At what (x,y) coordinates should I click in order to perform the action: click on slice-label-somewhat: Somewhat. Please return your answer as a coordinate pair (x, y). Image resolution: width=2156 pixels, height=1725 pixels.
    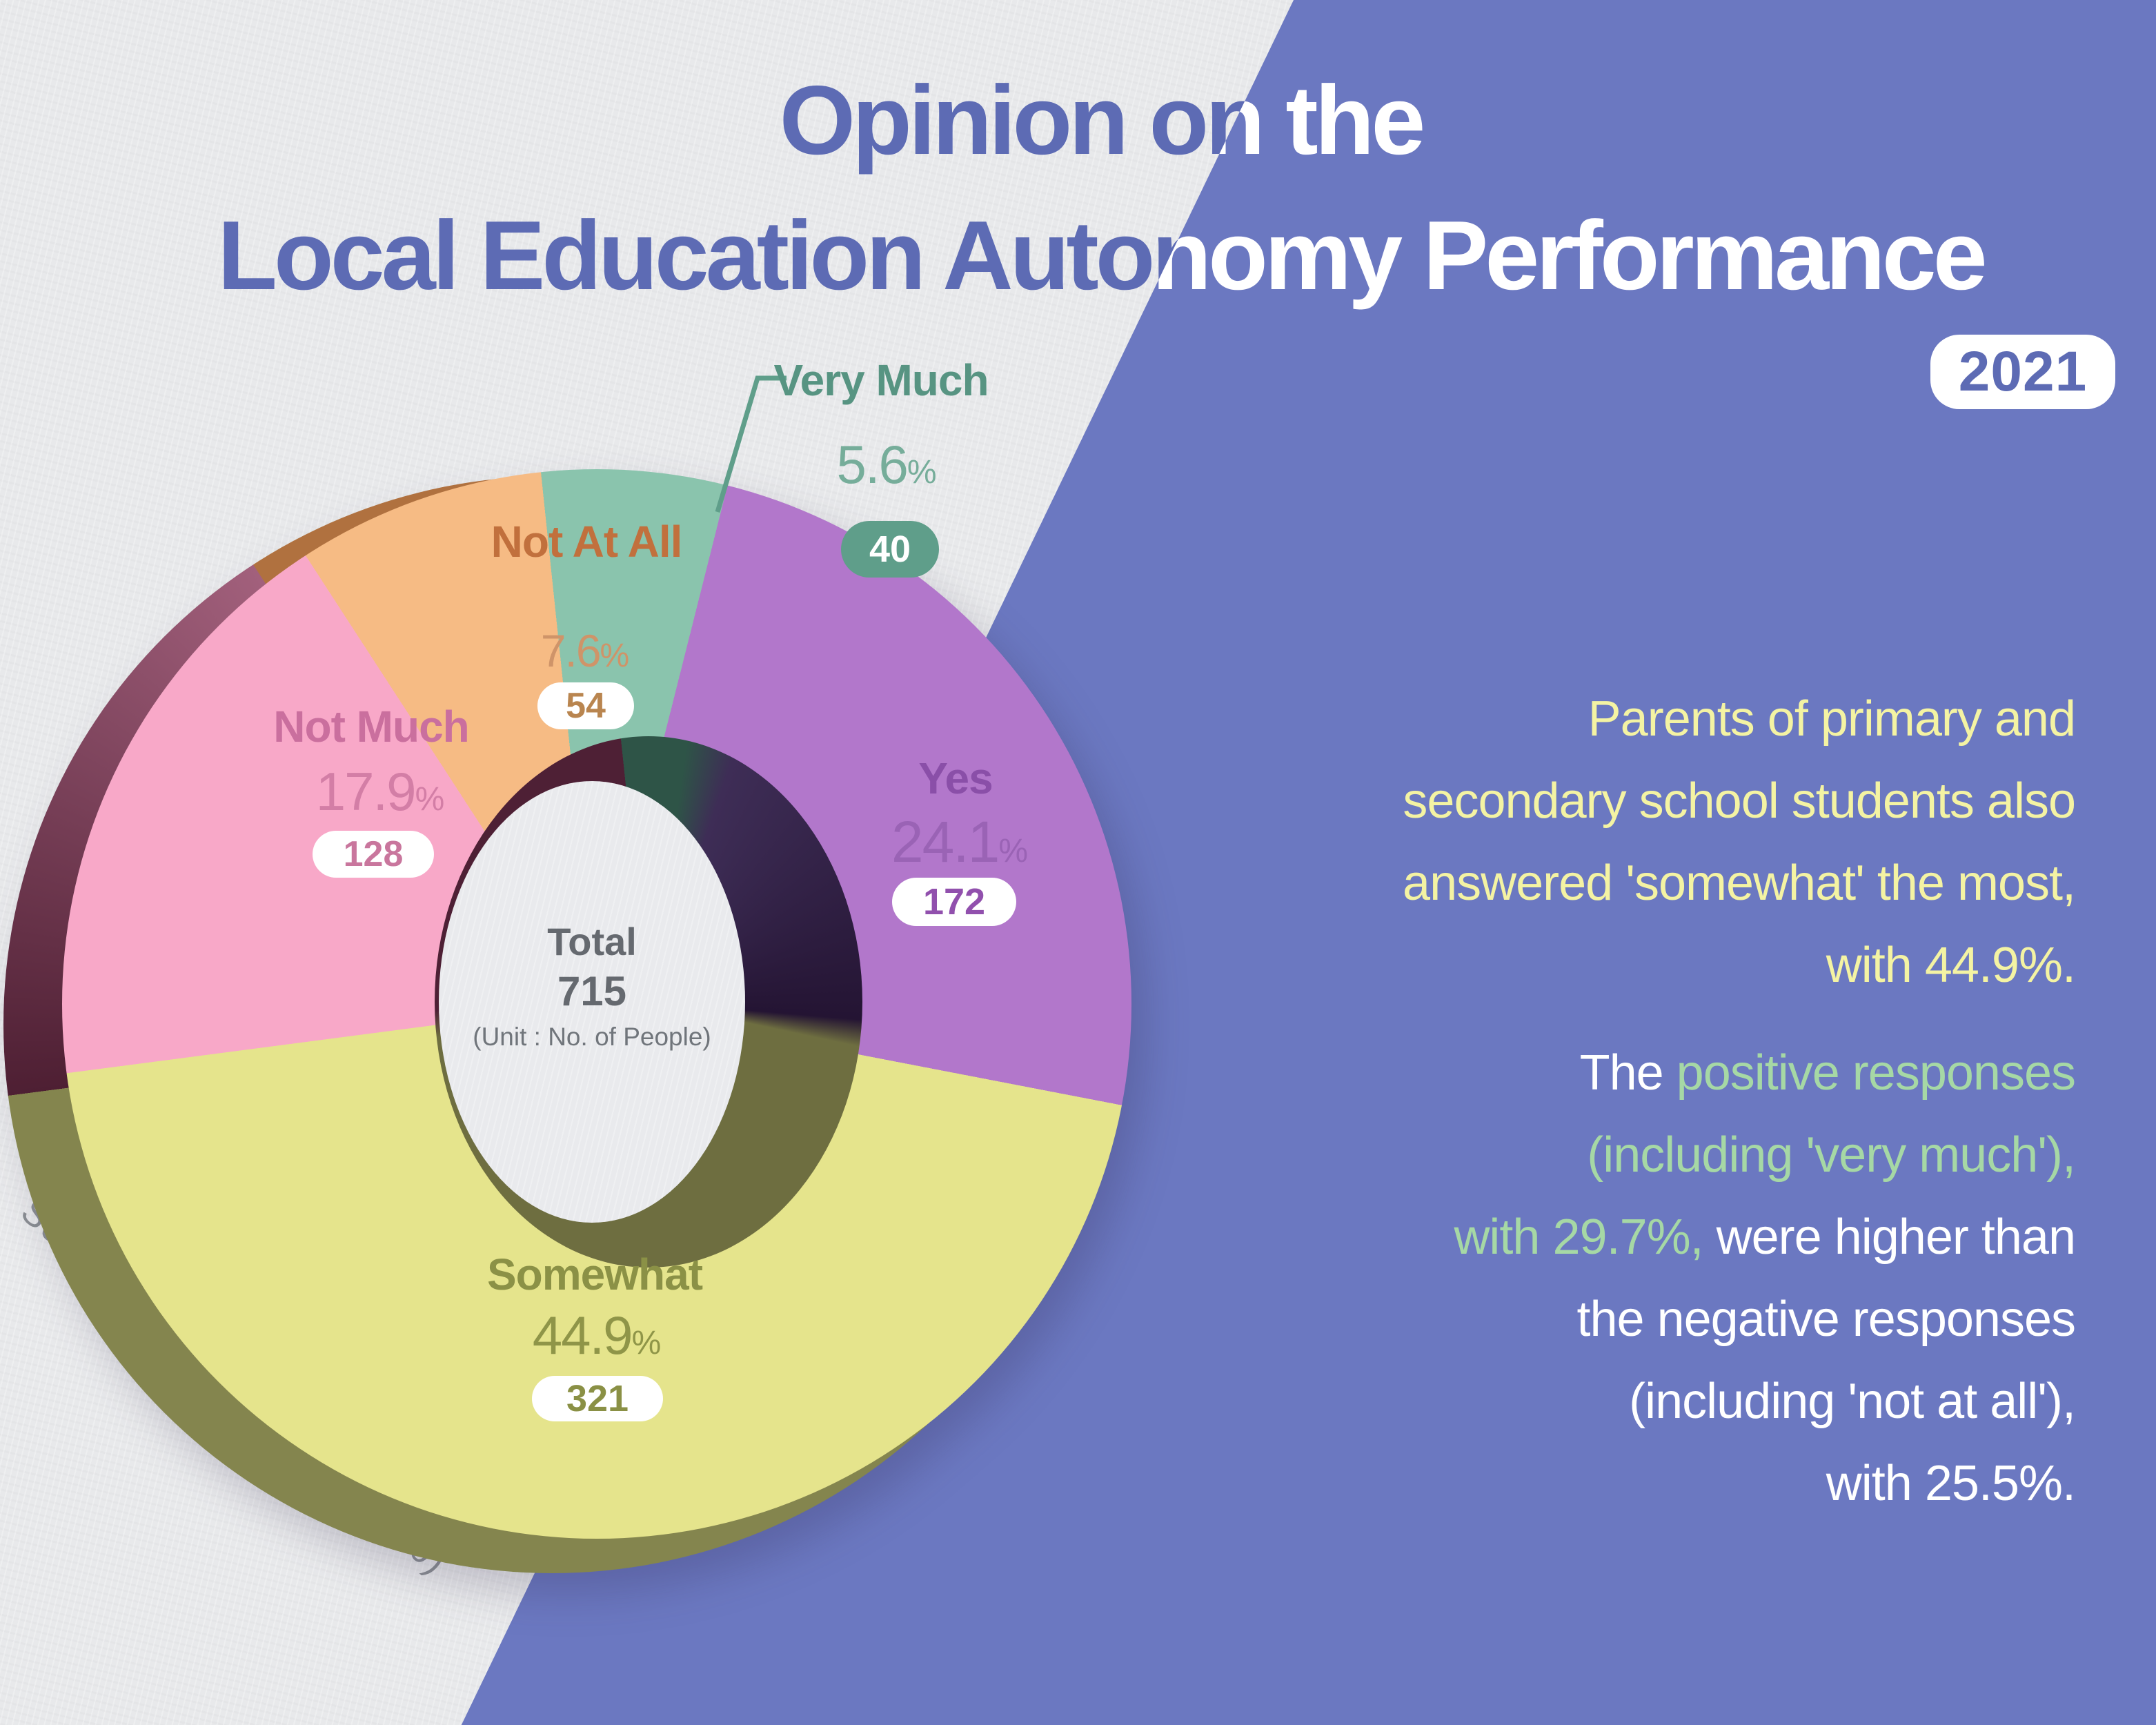
    Looking at the image, I should click on (594, 1274).